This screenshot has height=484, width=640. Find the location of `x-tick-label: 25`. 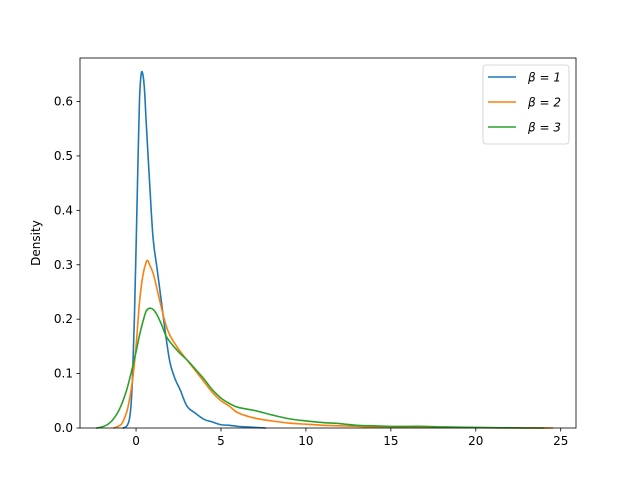

x-tick-label: 25 is located at coordinates (560, 441).